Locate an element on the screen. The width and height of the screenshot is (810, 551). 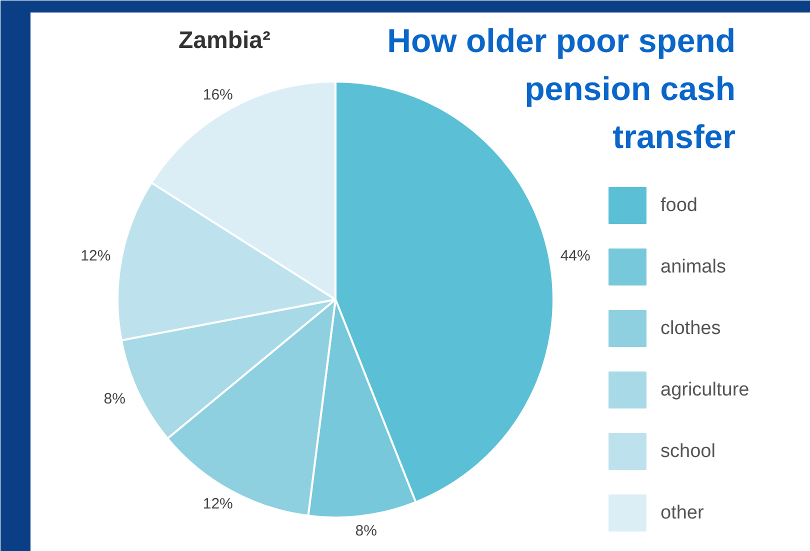
chart-title: Zambia² is located at coordinates (224, 40).